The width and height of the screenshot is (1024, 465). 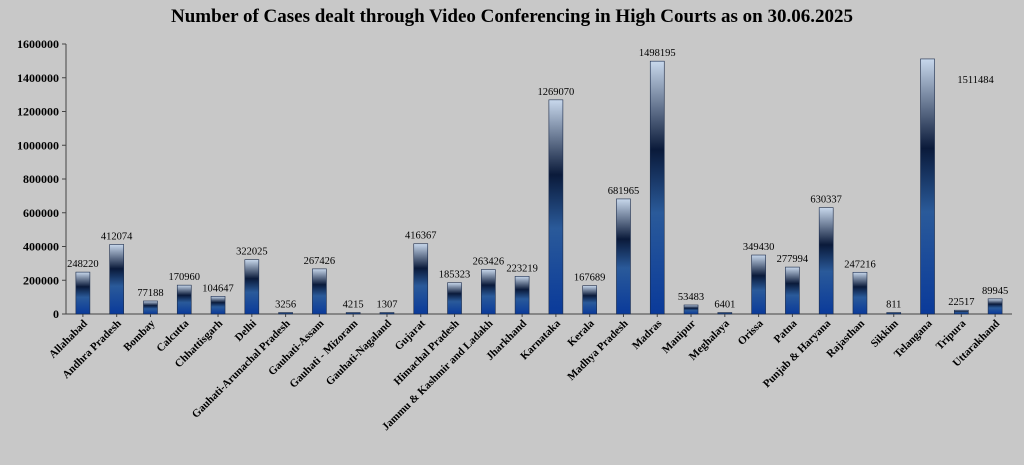 What do you see at coordinates (320, 261) in the screenshot?
I see `data-label: 267426` at bounding box center [320, 261].